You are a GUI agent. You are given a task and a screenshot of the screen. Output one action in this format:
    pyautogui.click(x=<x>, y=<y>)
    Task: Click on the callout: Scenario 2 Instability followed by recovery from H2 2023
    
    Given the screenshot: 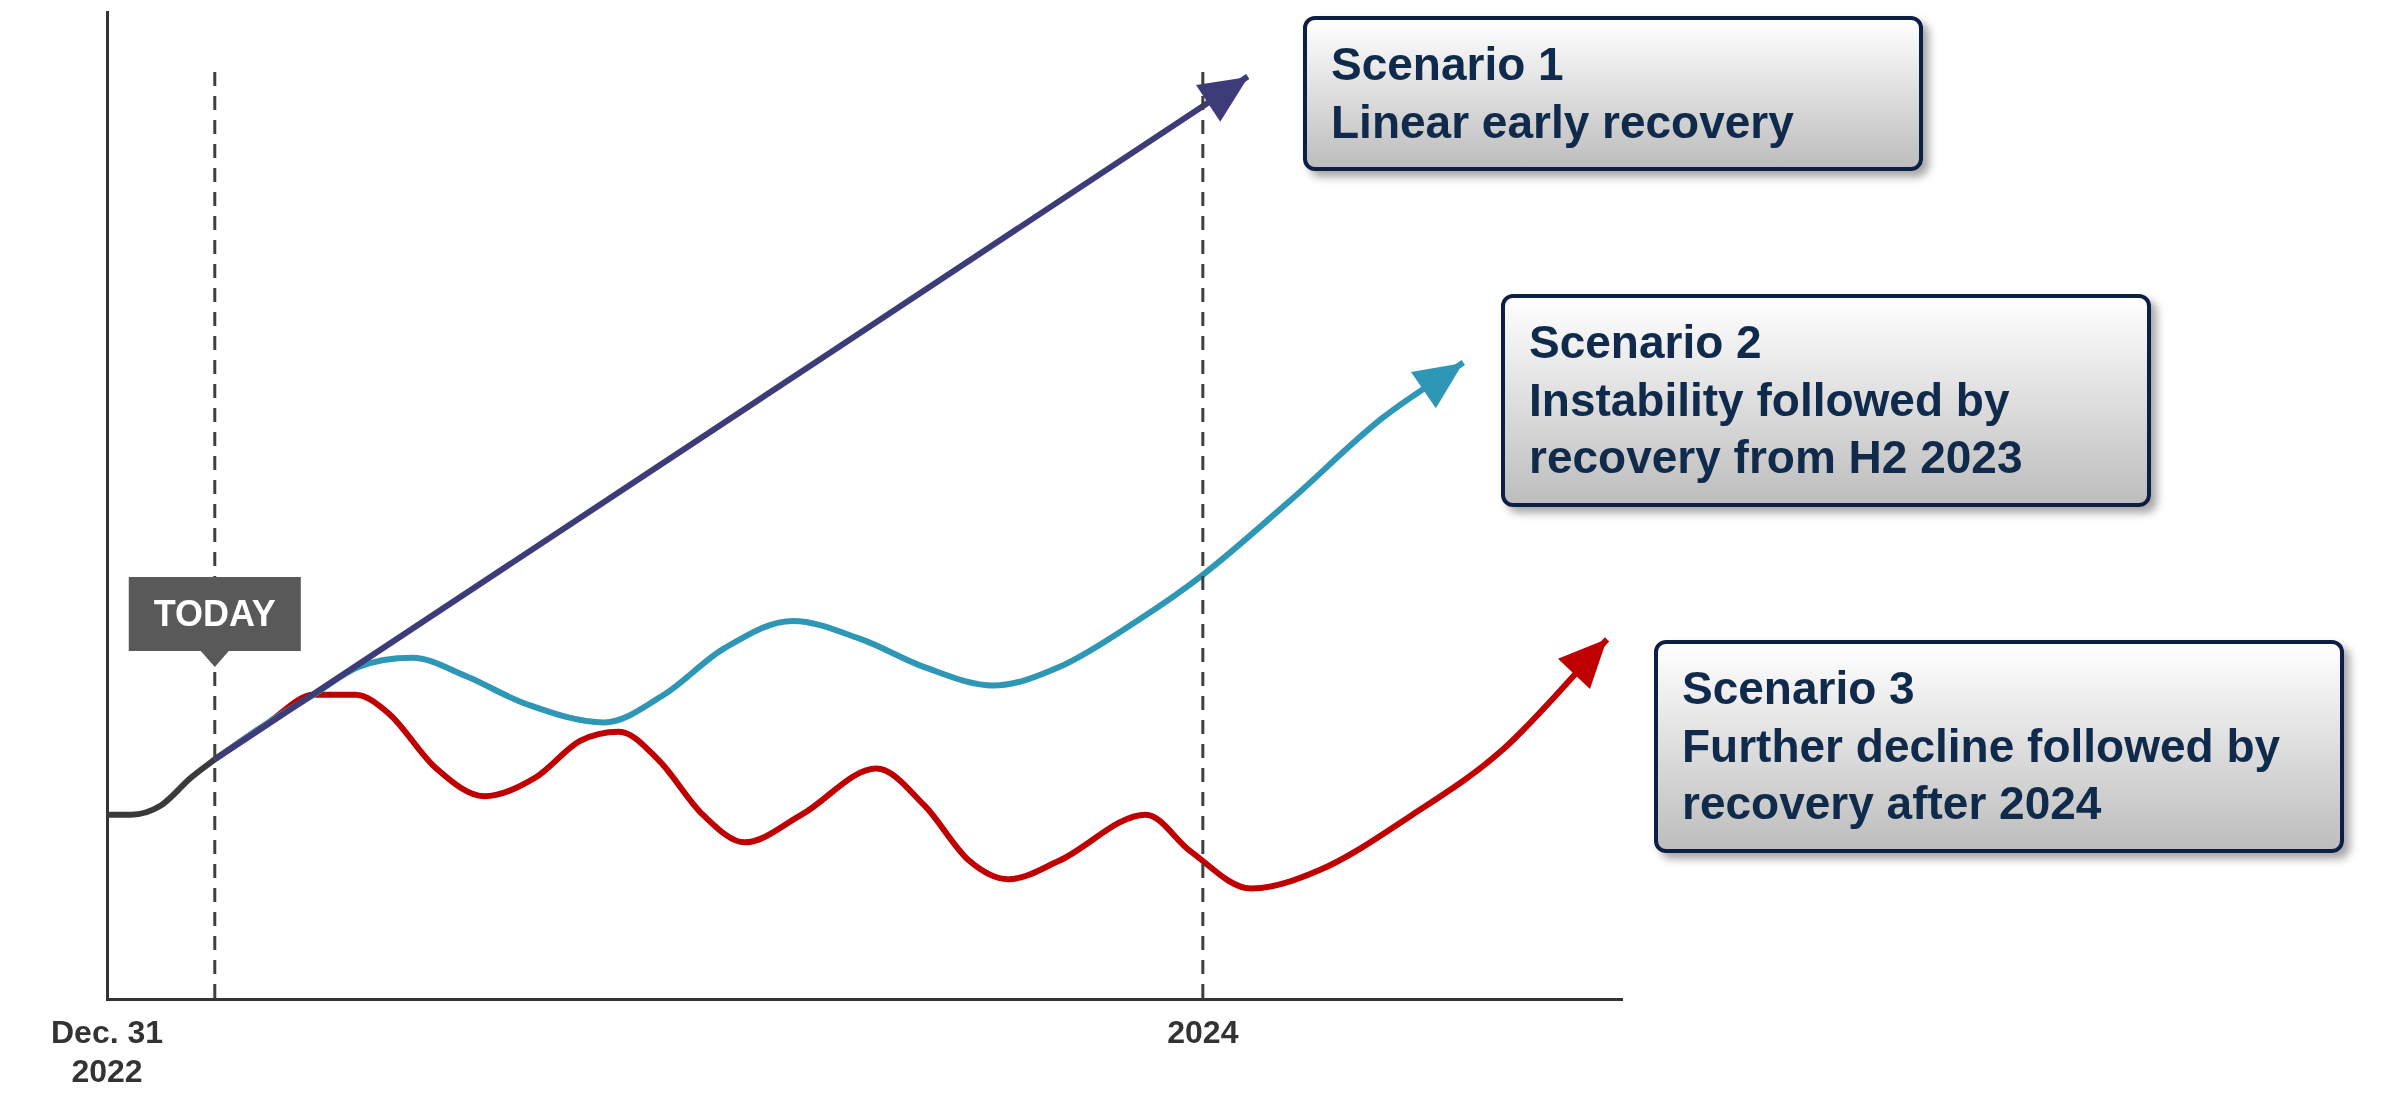 What is the action you would take?
    pyautogui.click(x=1826, y=400)
    